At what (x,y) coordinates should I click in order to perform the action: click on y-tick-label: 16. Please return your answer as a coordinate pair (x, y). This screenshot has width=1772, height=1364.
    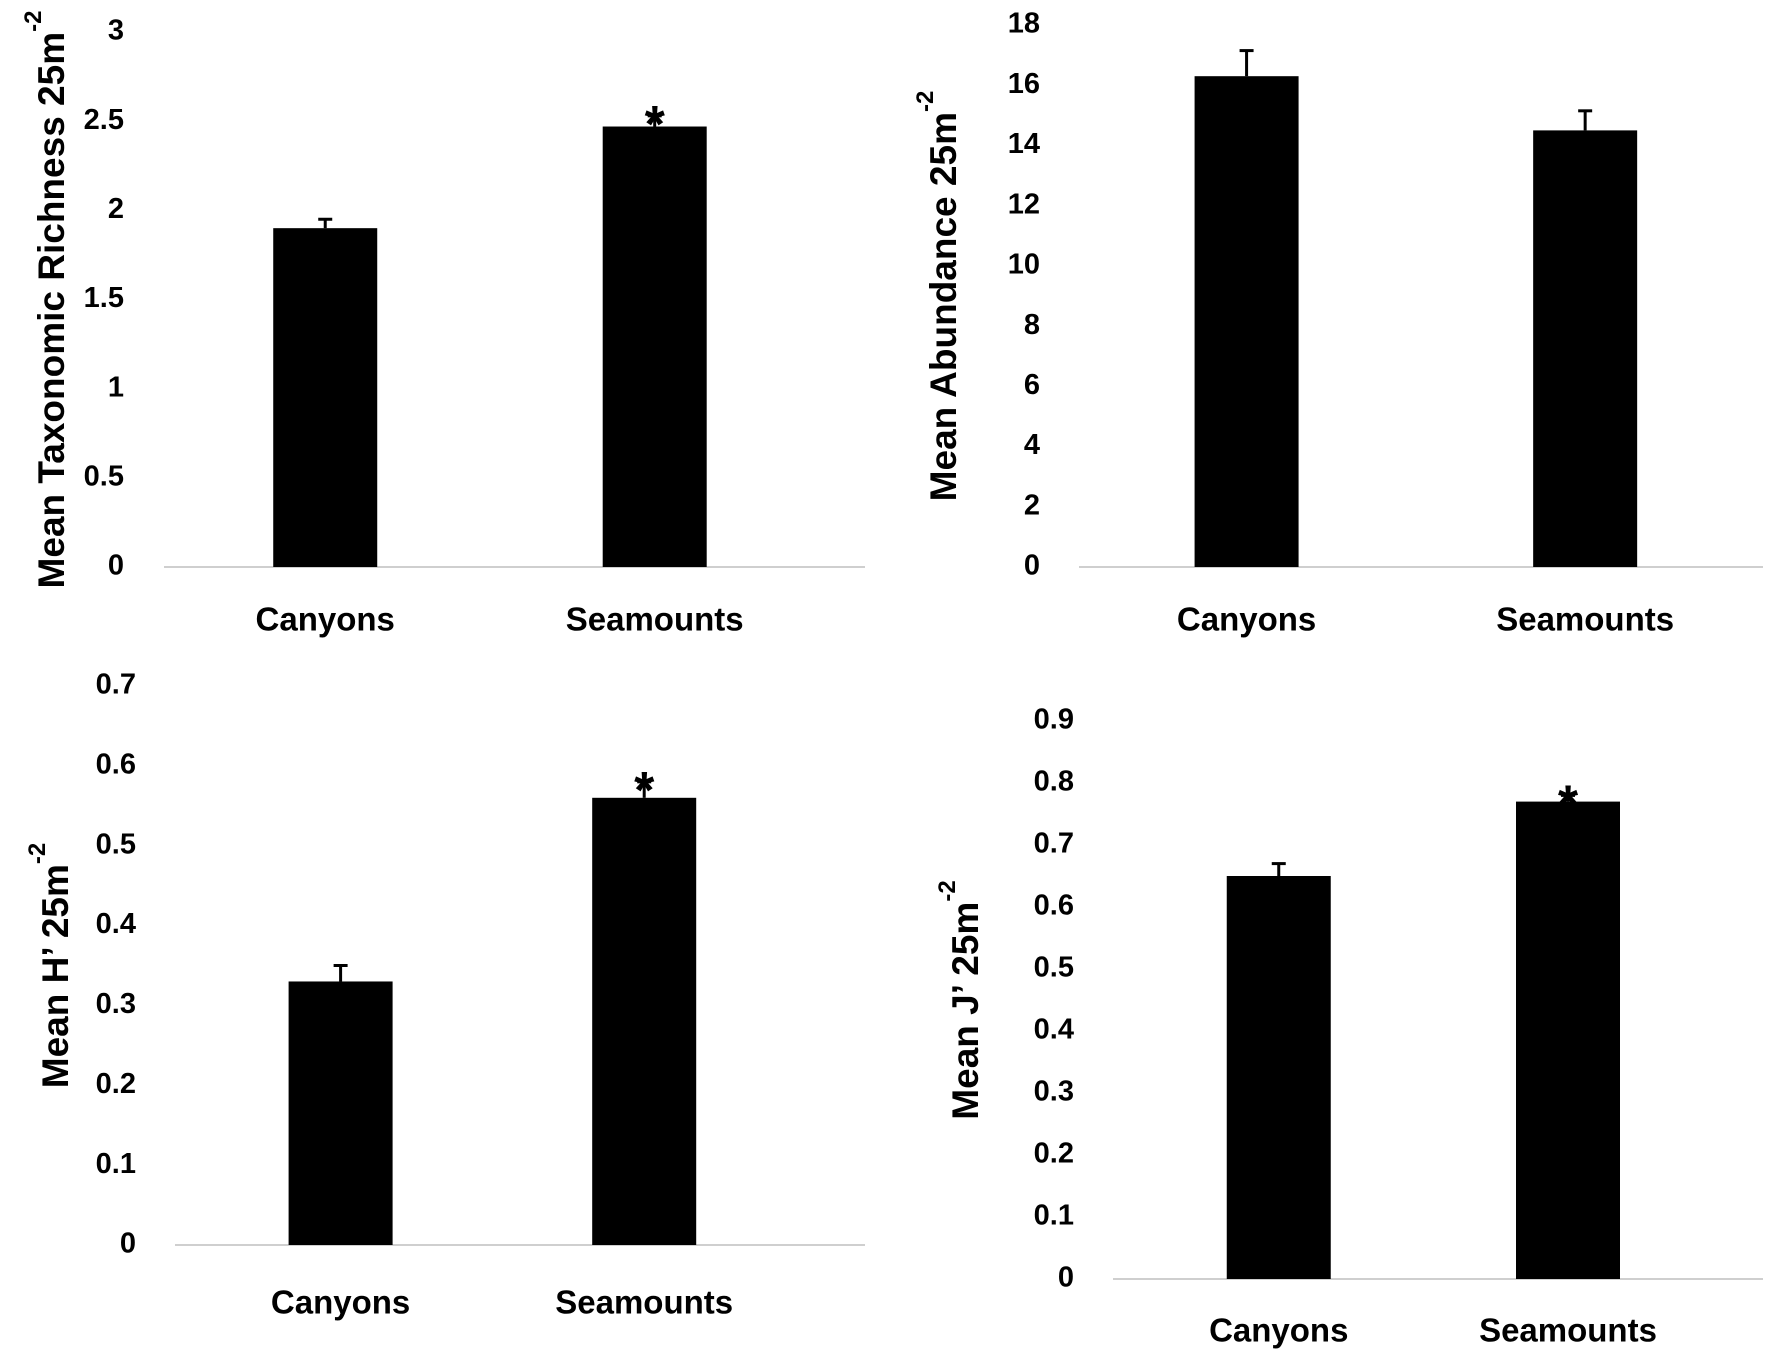
    Looking at the image, I should click on (1024, 84).